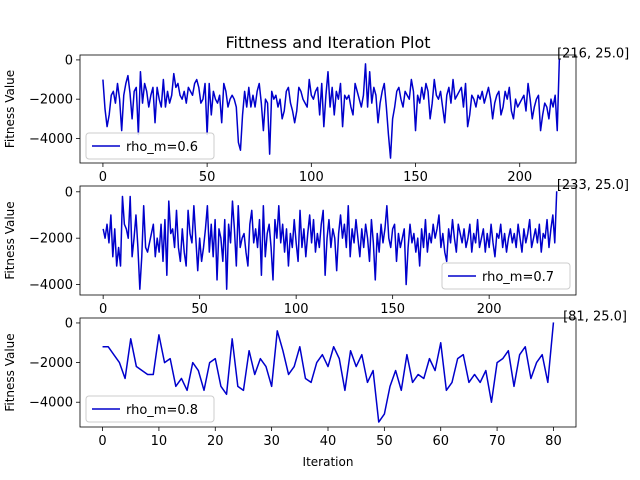  Describe the element at coordinates (69, 323) in the screenshot. I see `y-tick-label-3-0: 0` at that location.